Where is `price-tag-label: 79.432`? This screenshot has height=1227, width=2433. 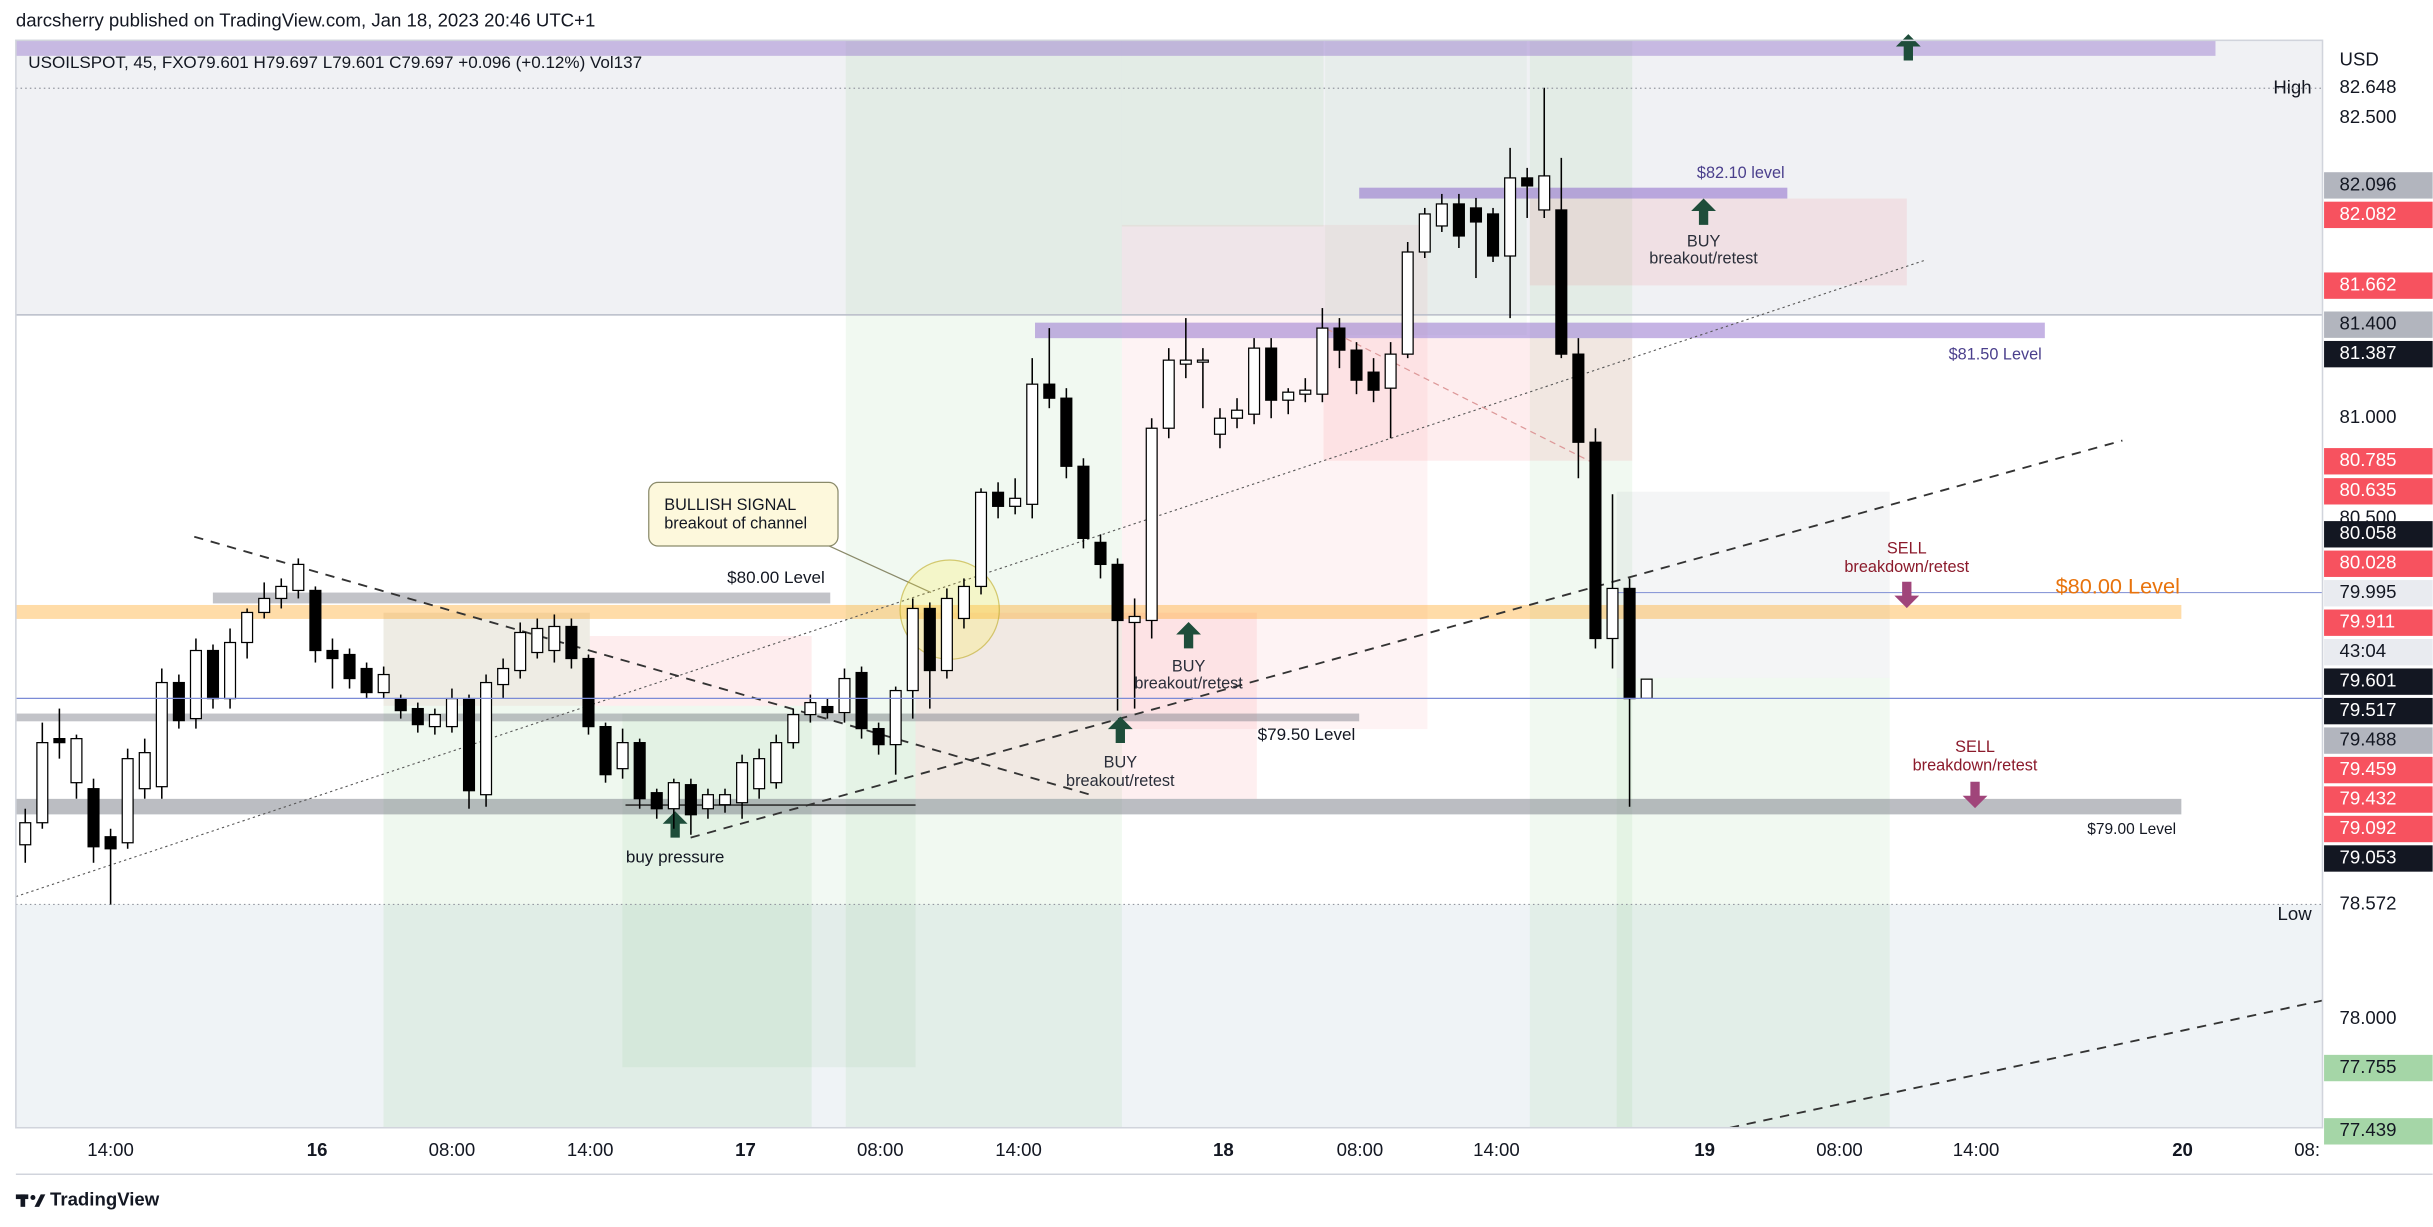
price-tag-label: 79.432 is located at coordinates (2368, 797).